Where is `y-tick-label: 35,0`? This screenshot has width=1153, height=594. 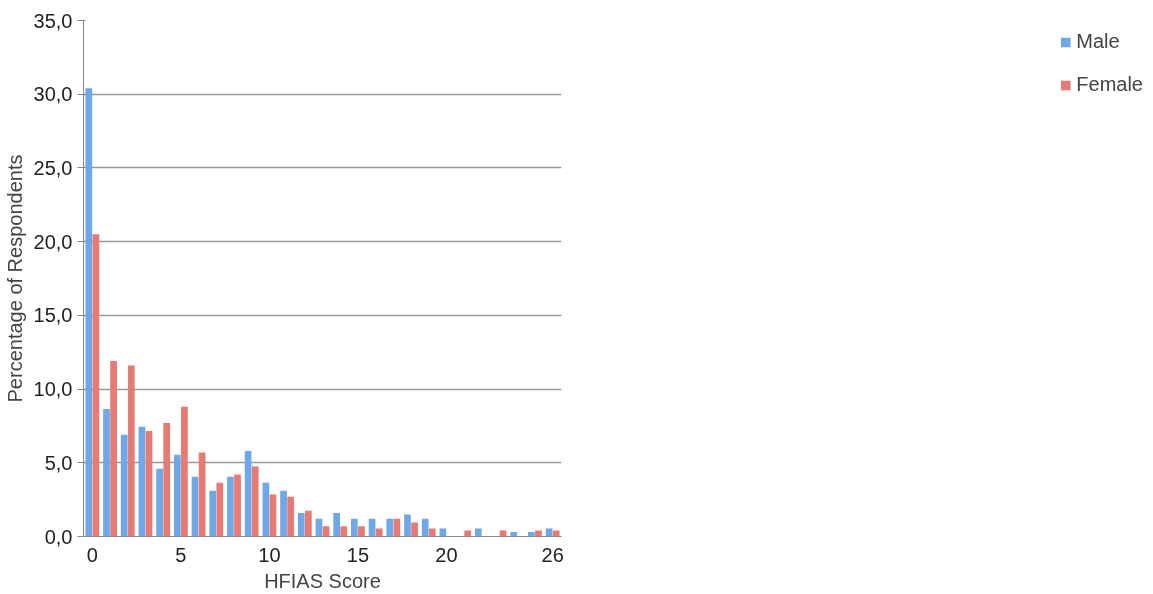 y-tick-label: 35,0 is located at coordinates (53, 20).